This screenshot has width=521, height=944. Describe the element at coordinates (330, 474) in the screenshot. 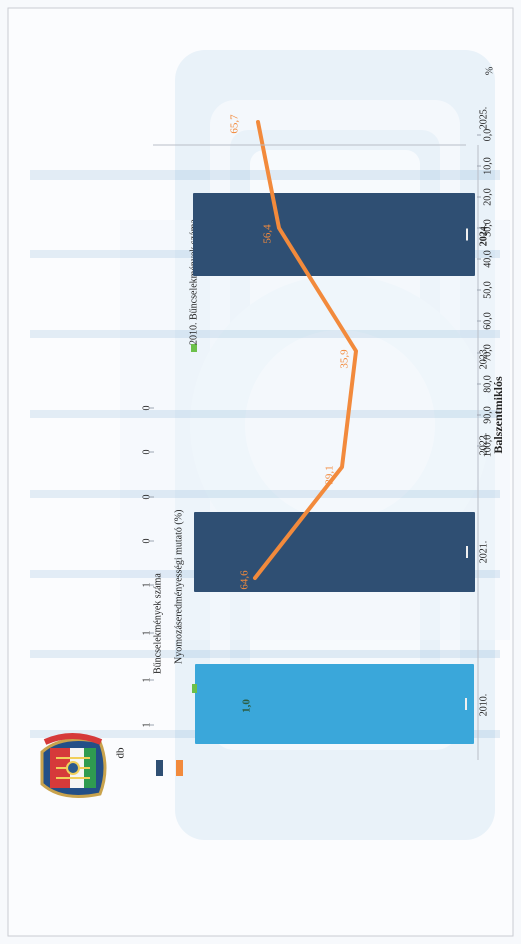

I see `line-data-label: 39,1` at that location.